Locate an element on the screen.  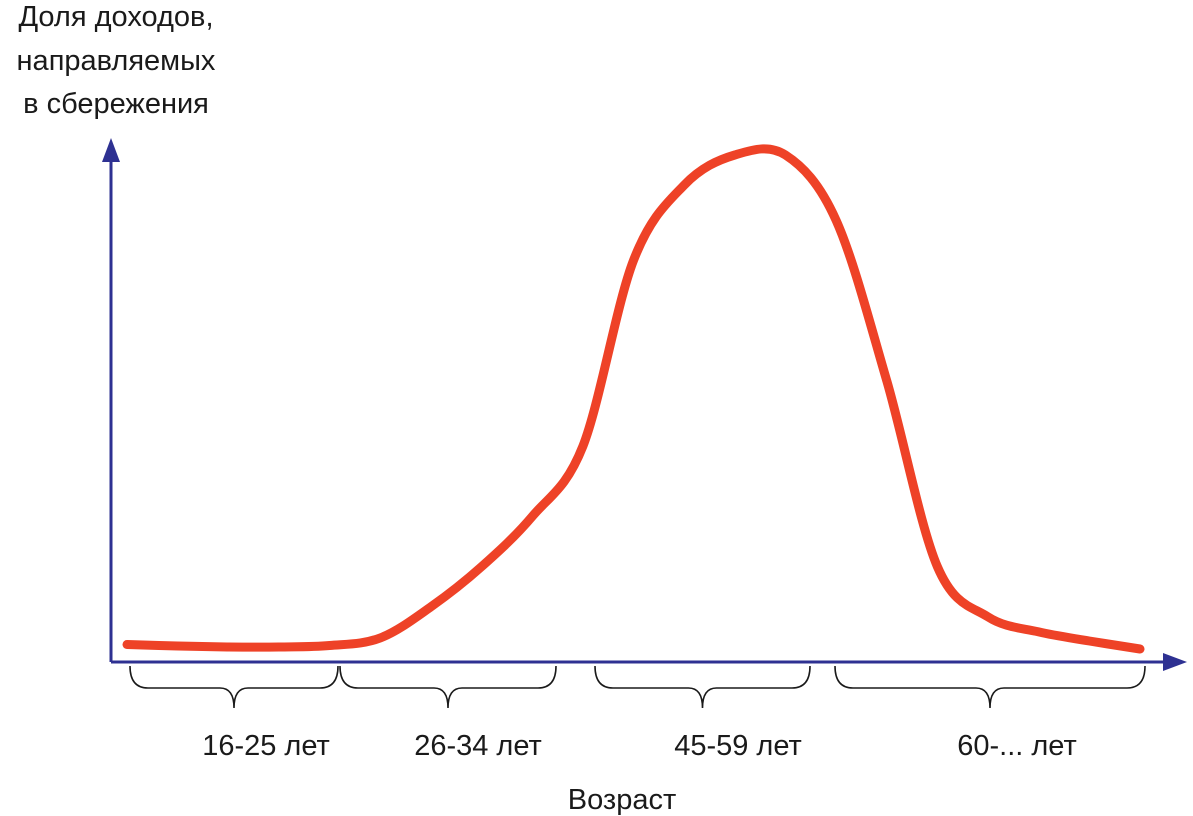
x-axis-title: Возраст is located at coordinates (622, 800).